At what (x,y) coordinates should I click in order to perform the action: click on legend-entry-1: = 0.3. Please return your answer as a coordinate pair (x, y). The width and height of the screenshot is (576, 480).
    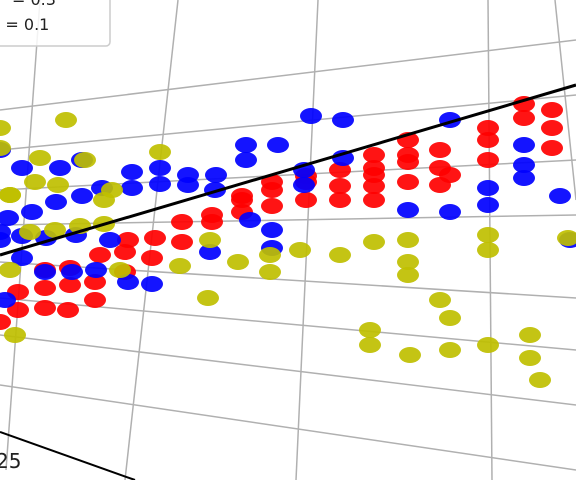
    Looking at the image, I should click on (34, 4).